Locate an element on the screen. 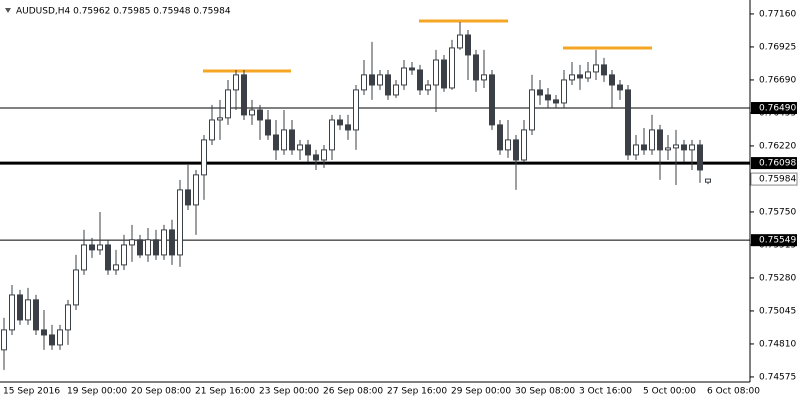 This screenshot has width=800, height=400. y-tick-label: 0.75045 is located at coordinates (777, 311).